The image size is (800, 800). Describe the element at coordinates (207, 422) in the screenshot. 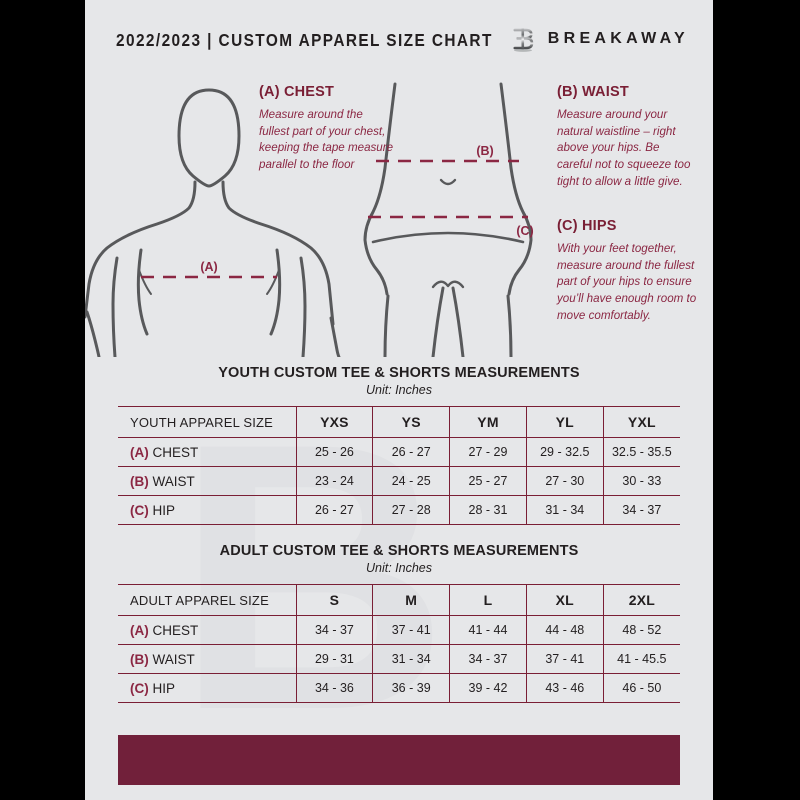

I see `youth-header-label: YOUTH APPAREL SIZE` at that location.